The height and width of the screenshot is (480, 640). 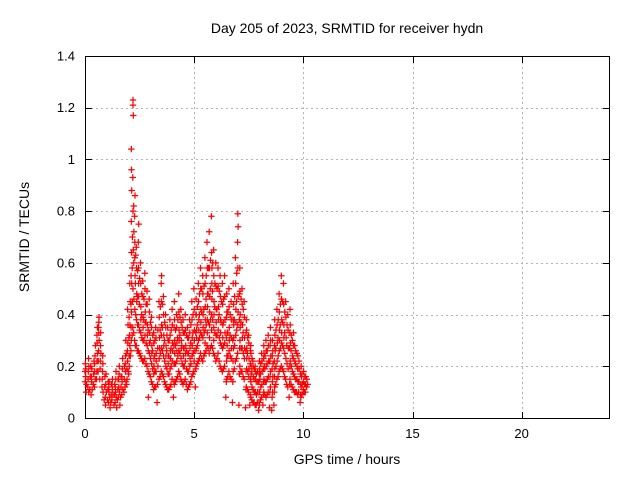 I want to click on svg-text: 1.2, so click(x=66, y=107).